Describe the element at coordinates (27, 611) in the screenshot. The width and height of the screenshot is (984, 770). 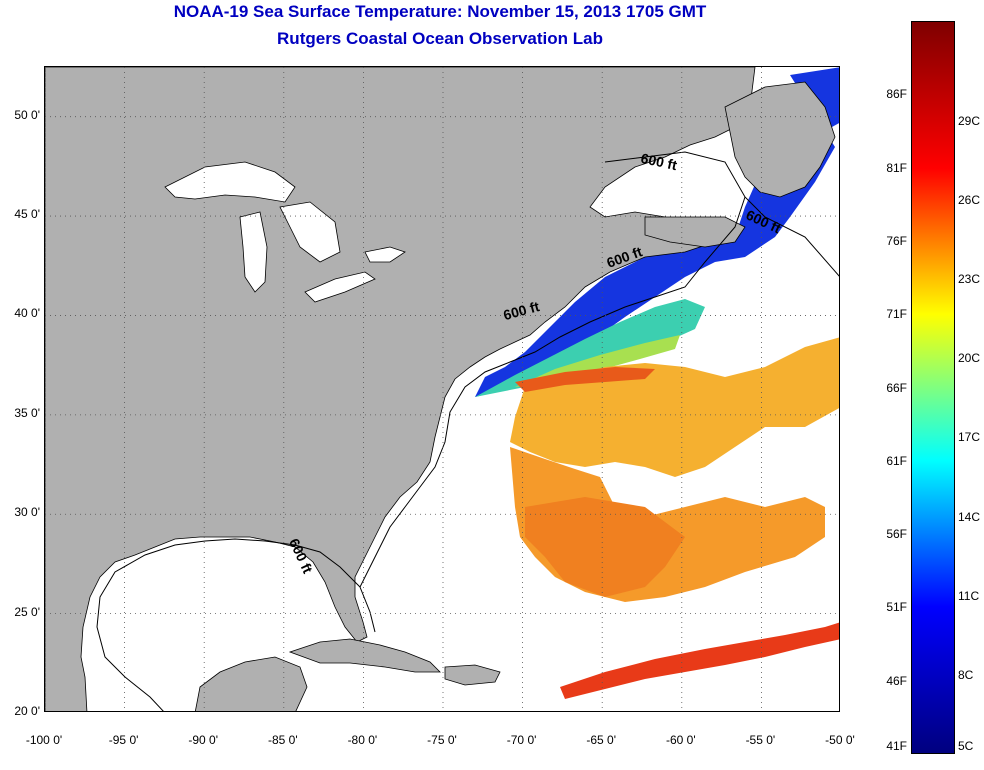
I see `latitude-tick-label: 25 0'` at that location.